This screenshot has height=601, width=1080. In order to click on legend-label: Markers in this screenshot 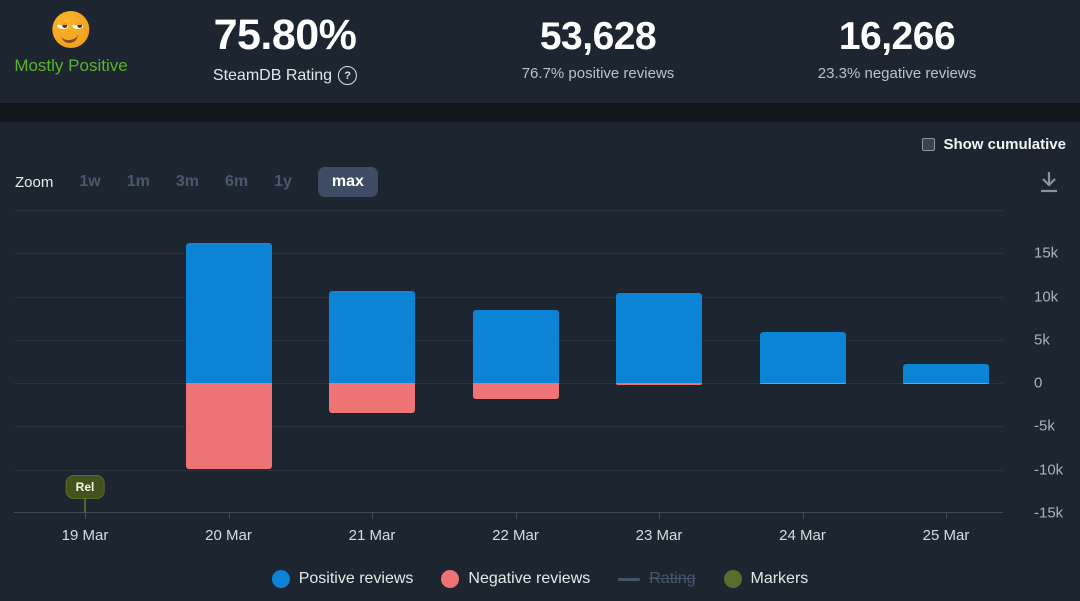, I will do `click(779, 578)`.